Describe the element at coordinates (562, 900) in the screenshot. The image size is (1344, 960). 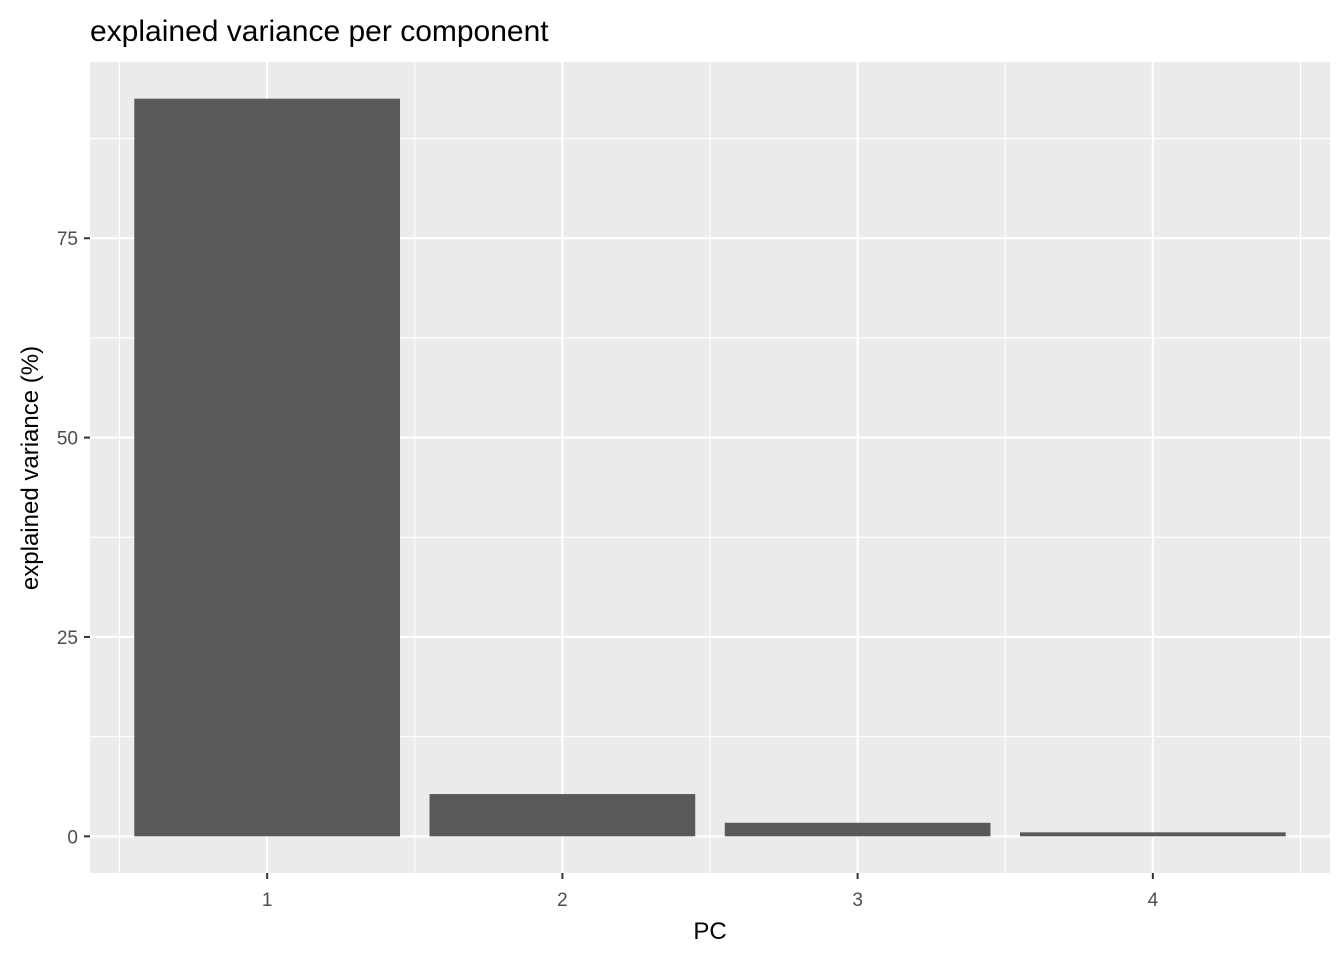
I see `x-tick-label: 2` at that location.